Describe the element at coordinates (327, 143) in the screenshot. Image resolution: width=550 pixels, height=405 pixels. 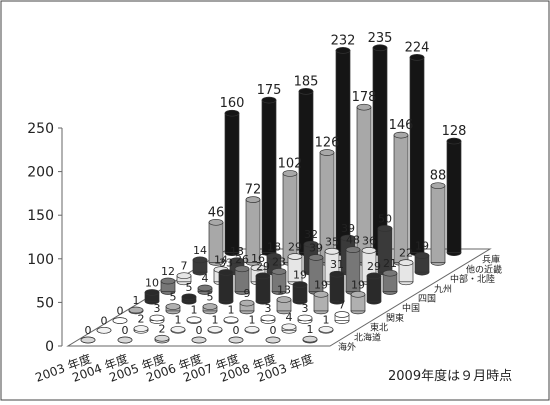
I see `value-label: 126` at that location.